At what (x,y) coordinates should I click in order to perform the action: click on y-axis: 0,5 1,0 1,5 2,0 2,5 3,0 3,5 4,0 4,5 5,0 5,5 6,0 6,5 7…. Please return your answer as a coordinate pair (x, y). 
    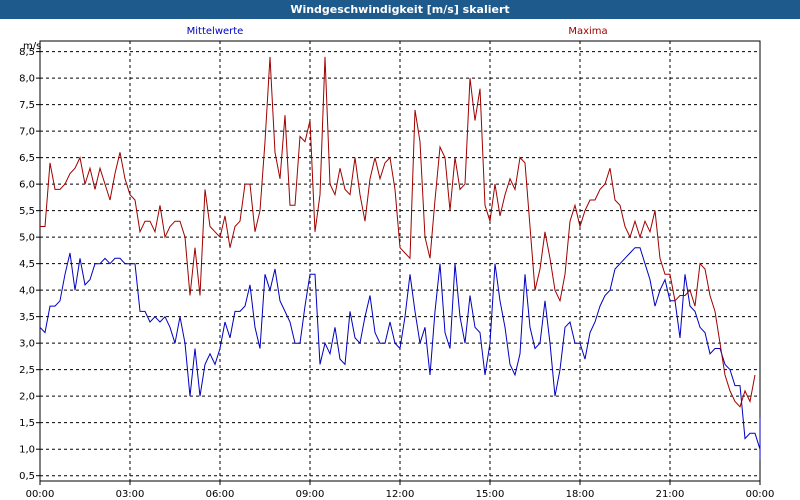
    Looking at the image, I should click on (29, 264).